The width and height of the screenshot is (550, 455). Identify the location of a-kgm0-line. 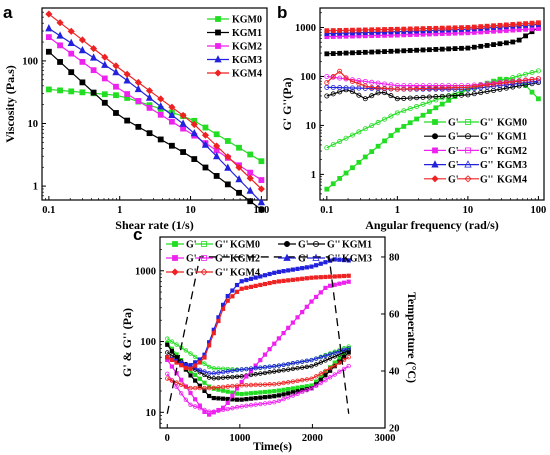
(155, 125).